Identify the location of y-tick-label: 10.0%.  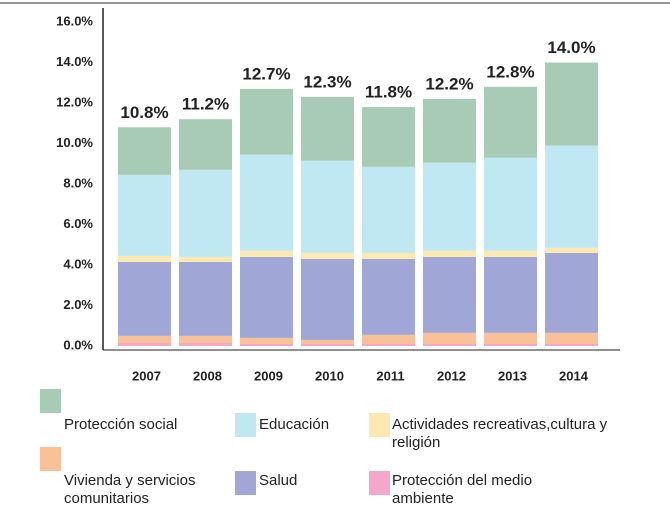
(74, 142).